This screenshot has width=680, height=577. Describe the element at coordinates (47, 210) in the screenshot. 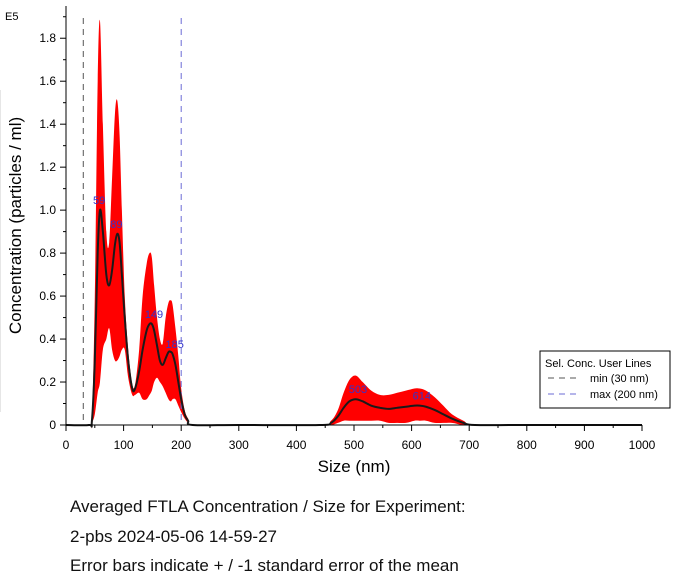

I see `y-tick-label: 1.0` at that location.